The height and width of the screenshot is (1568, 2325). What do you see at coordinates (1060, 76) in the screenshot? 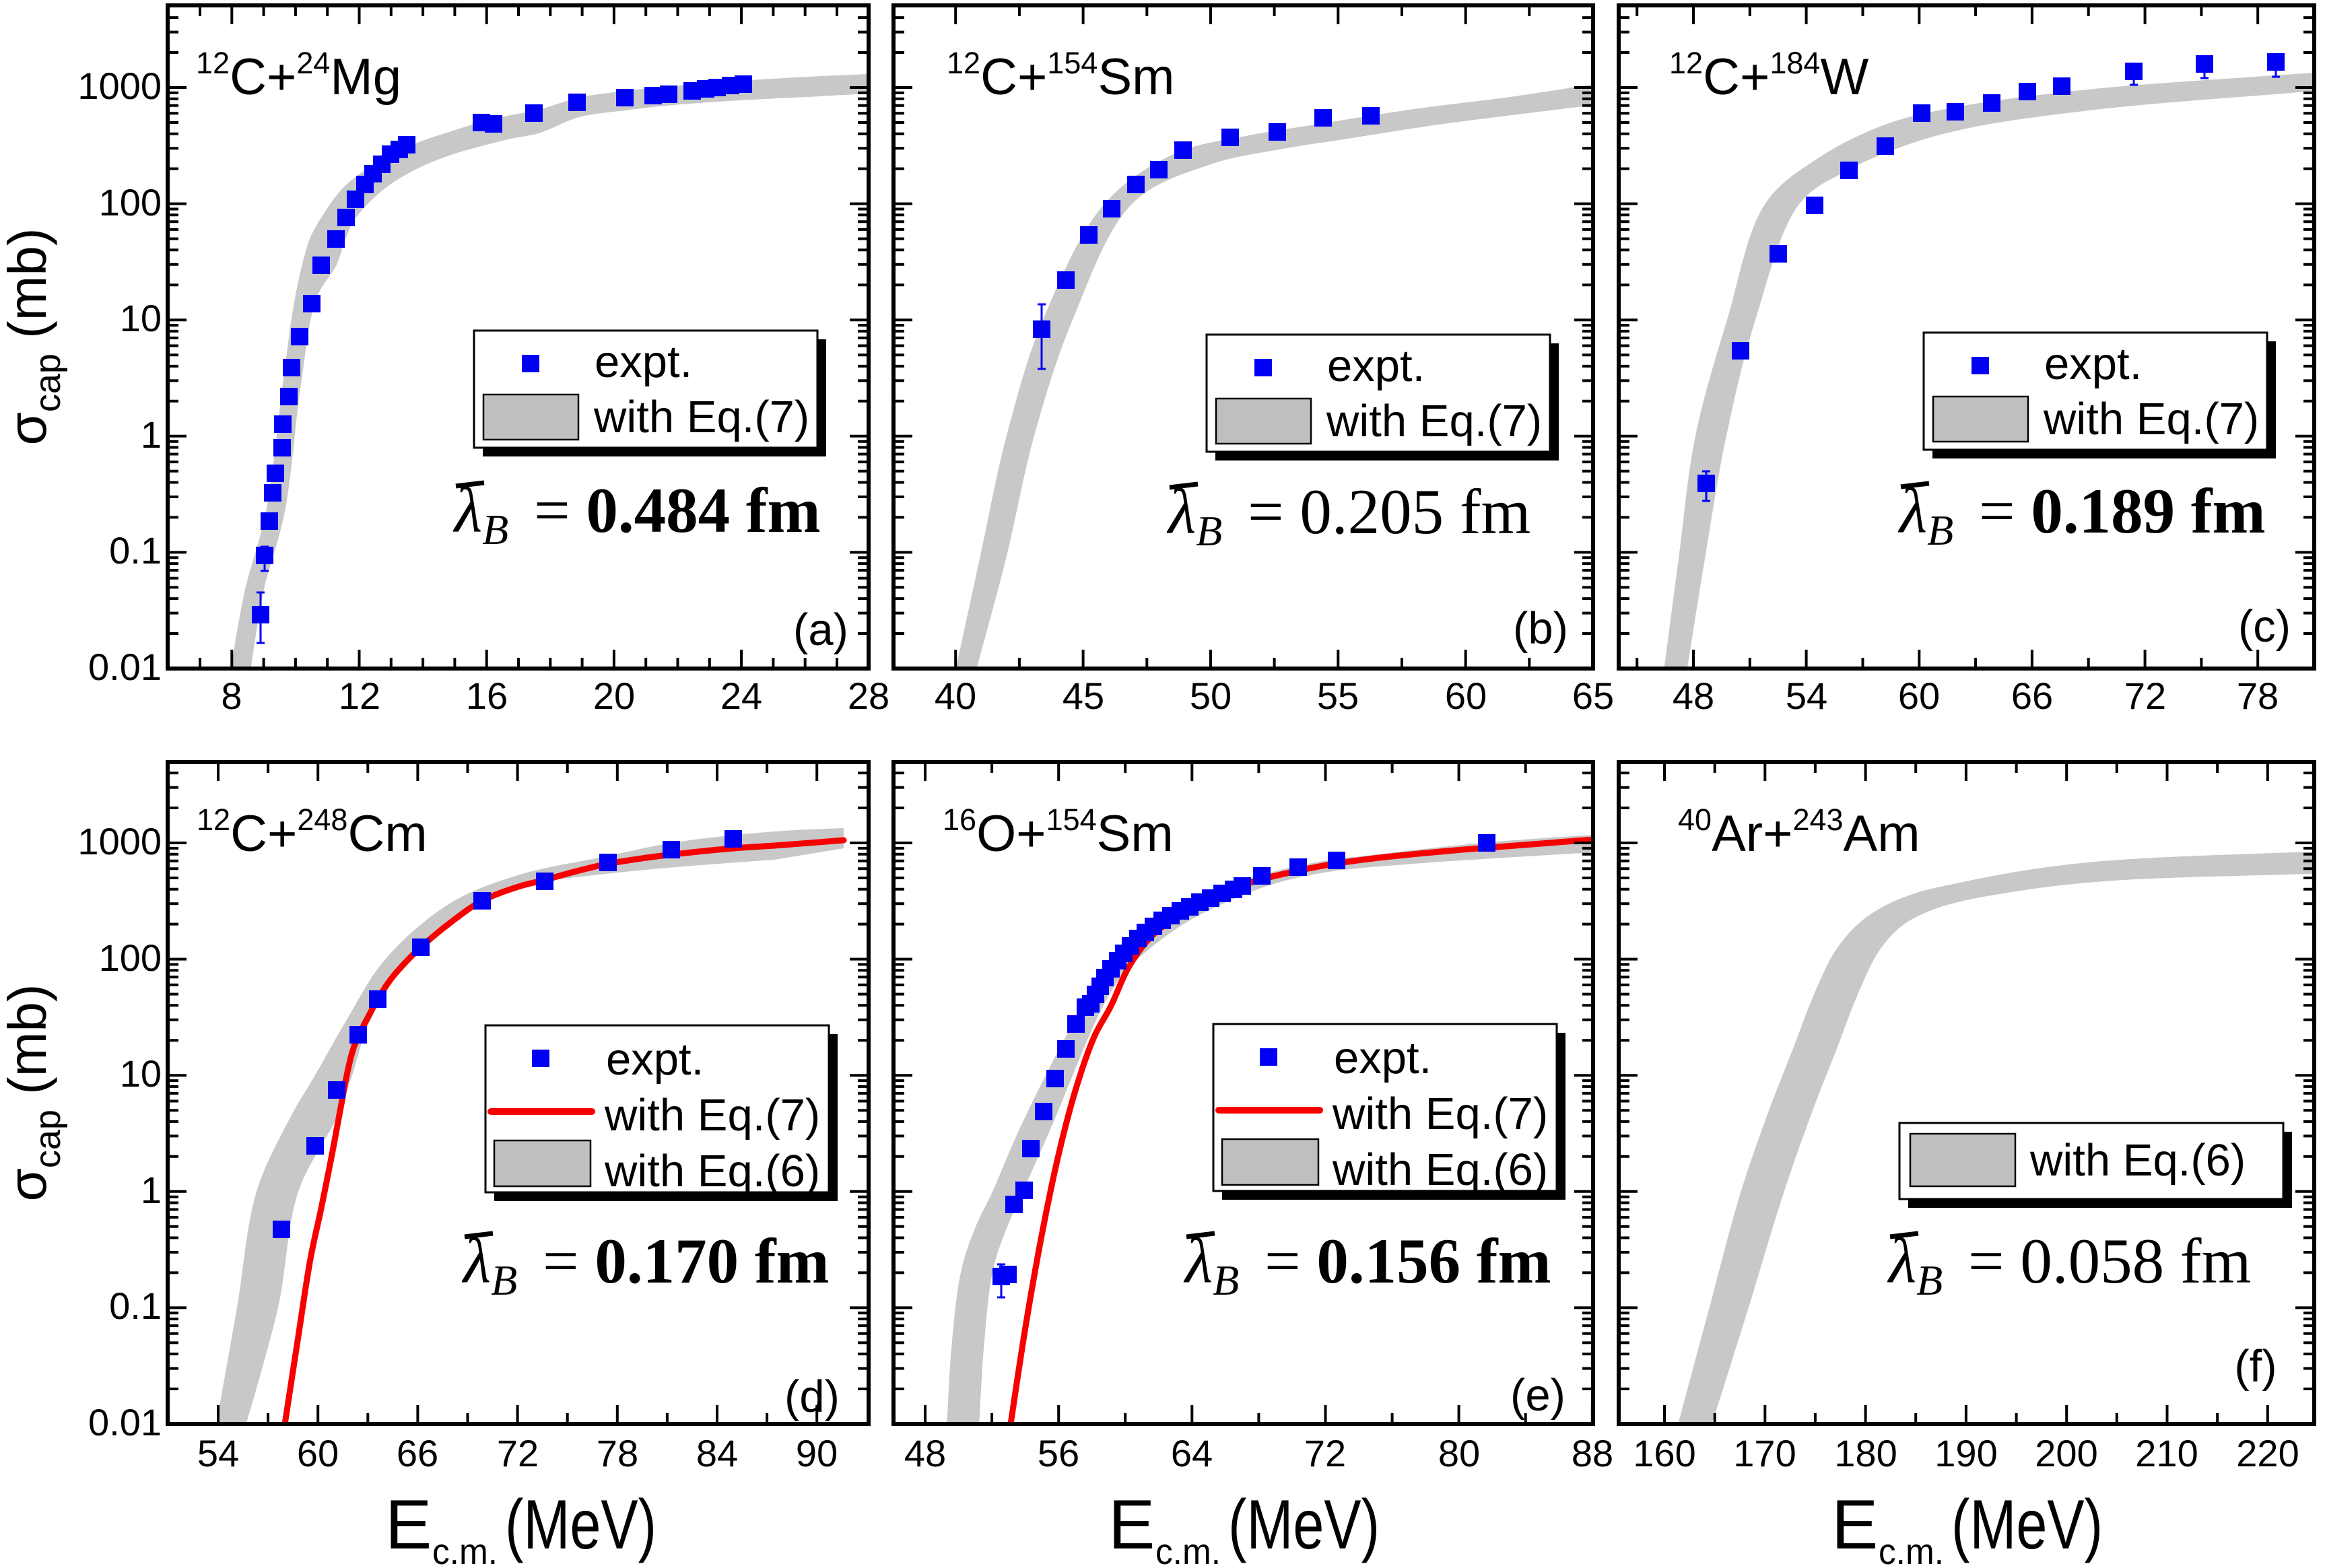
I see `svg-text: 12C+154Sm` at bounding box center [1060, 76].